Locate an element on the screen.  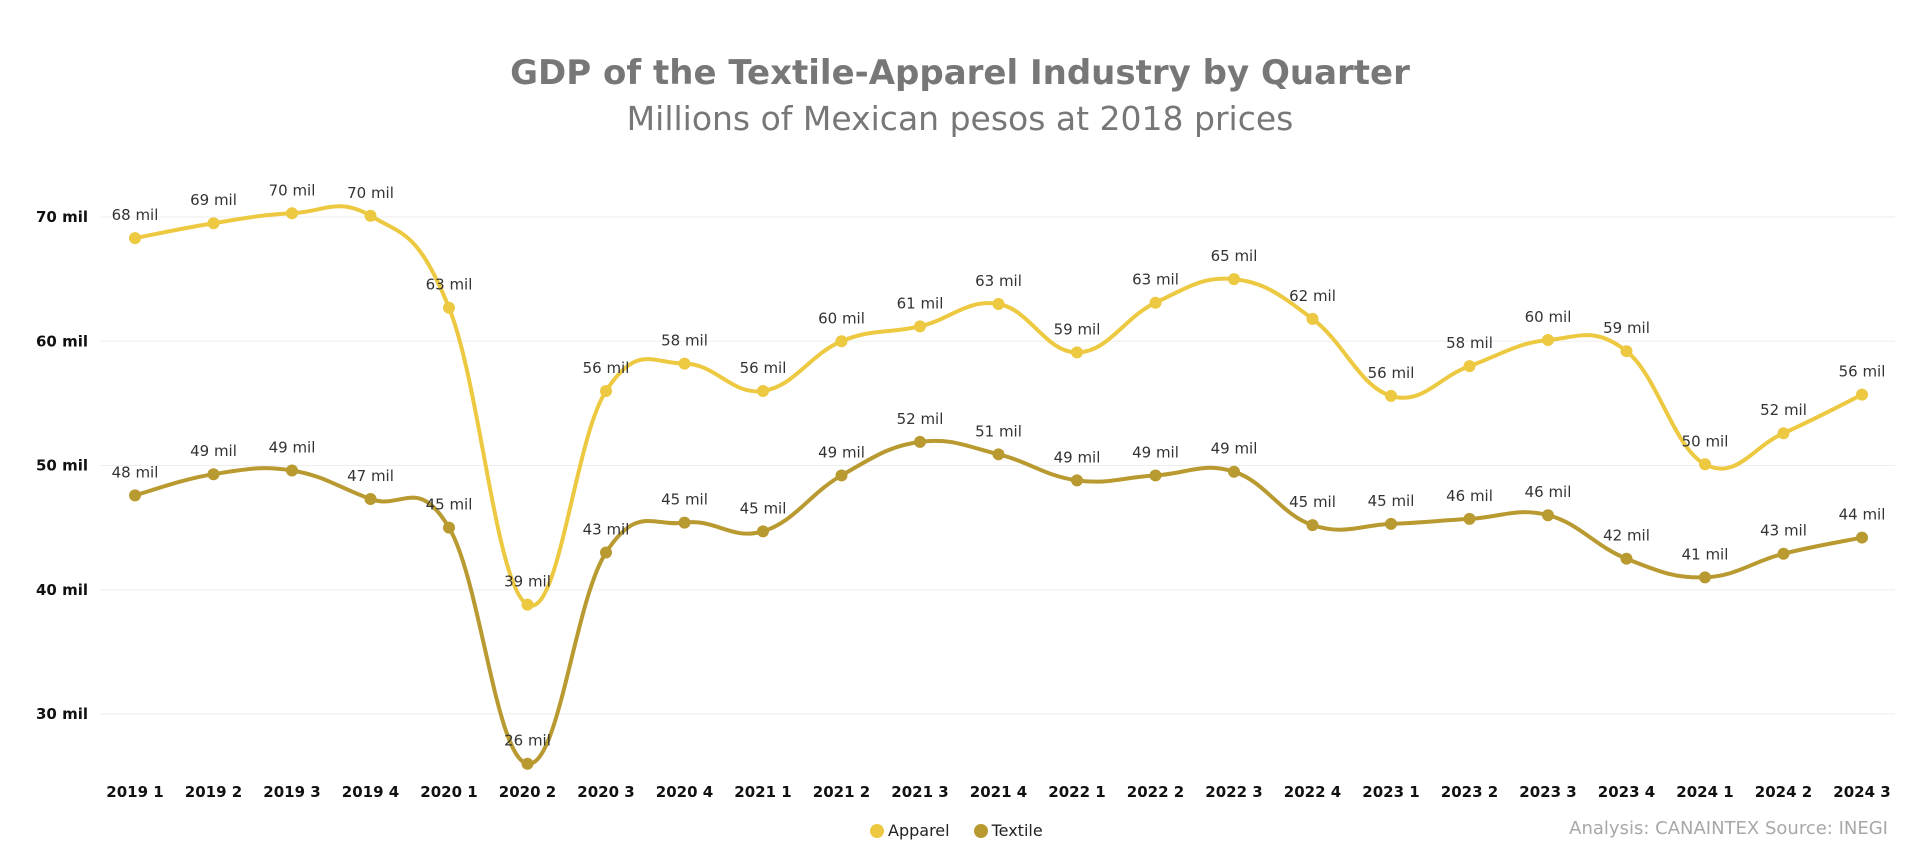
data-label-textile: 47 mil is located at coordinates (370, 476).